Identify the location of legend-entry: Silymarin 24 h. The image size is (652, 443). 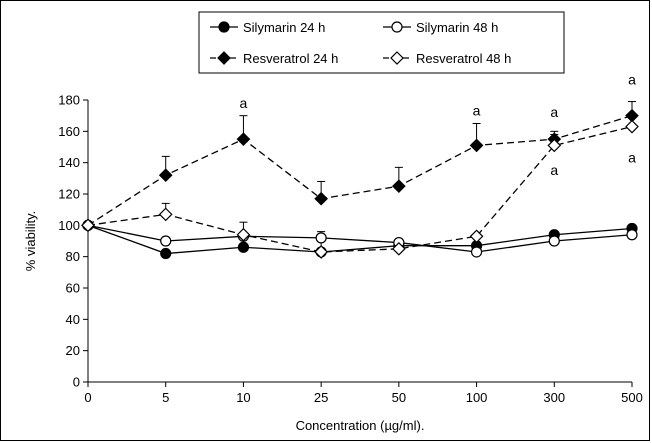
(284, 27).